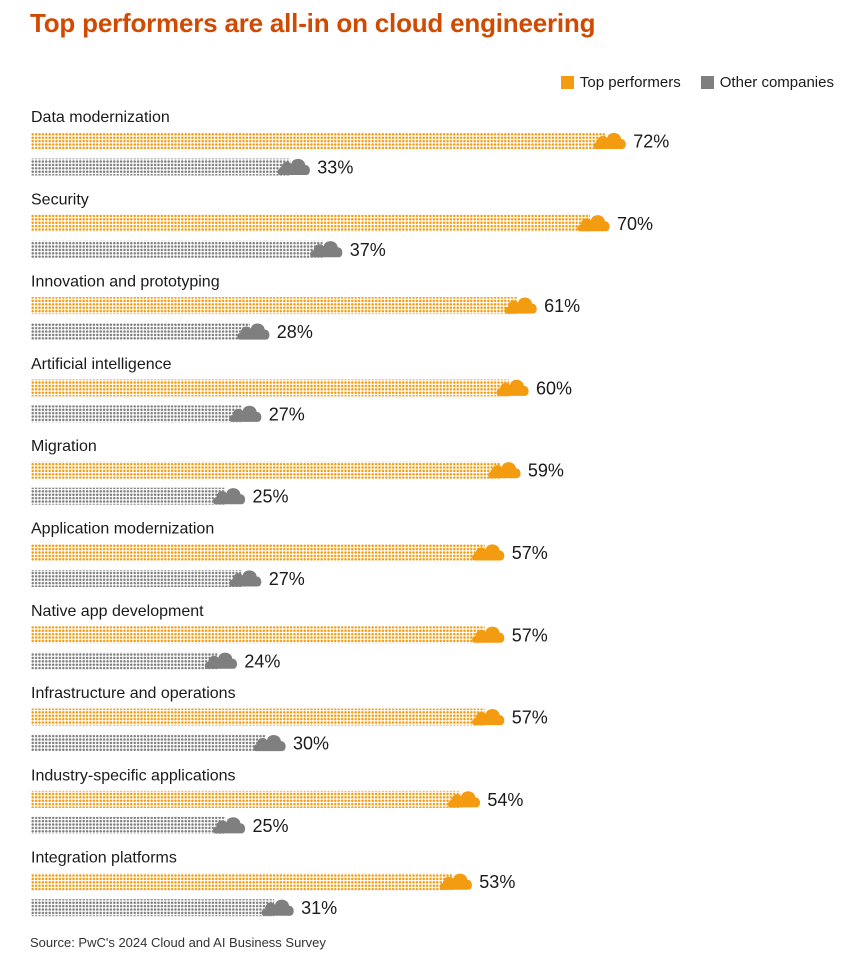 The height and width of the screenshot is (956, 850). What do you see at coordinates (530, 553) in the screenshot?
I see `value-label-top-performers-application-modernization: 57%` at bounding box center [530, 553].